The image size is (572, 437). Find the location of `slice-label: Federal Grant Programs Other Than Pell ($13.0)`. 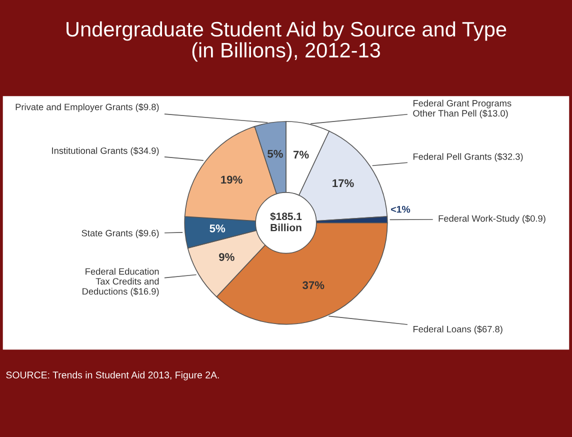

slice-label: Federal Grant Programs Other Than Pell ($13.0) is located at coordinates (462, 109).